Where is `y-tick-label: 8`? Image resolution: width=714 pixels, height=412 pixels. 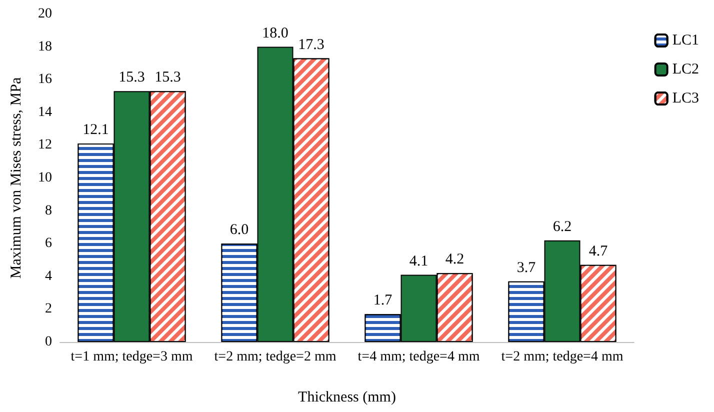 y-tick-label: 8 is located at coordinates (48, 210).